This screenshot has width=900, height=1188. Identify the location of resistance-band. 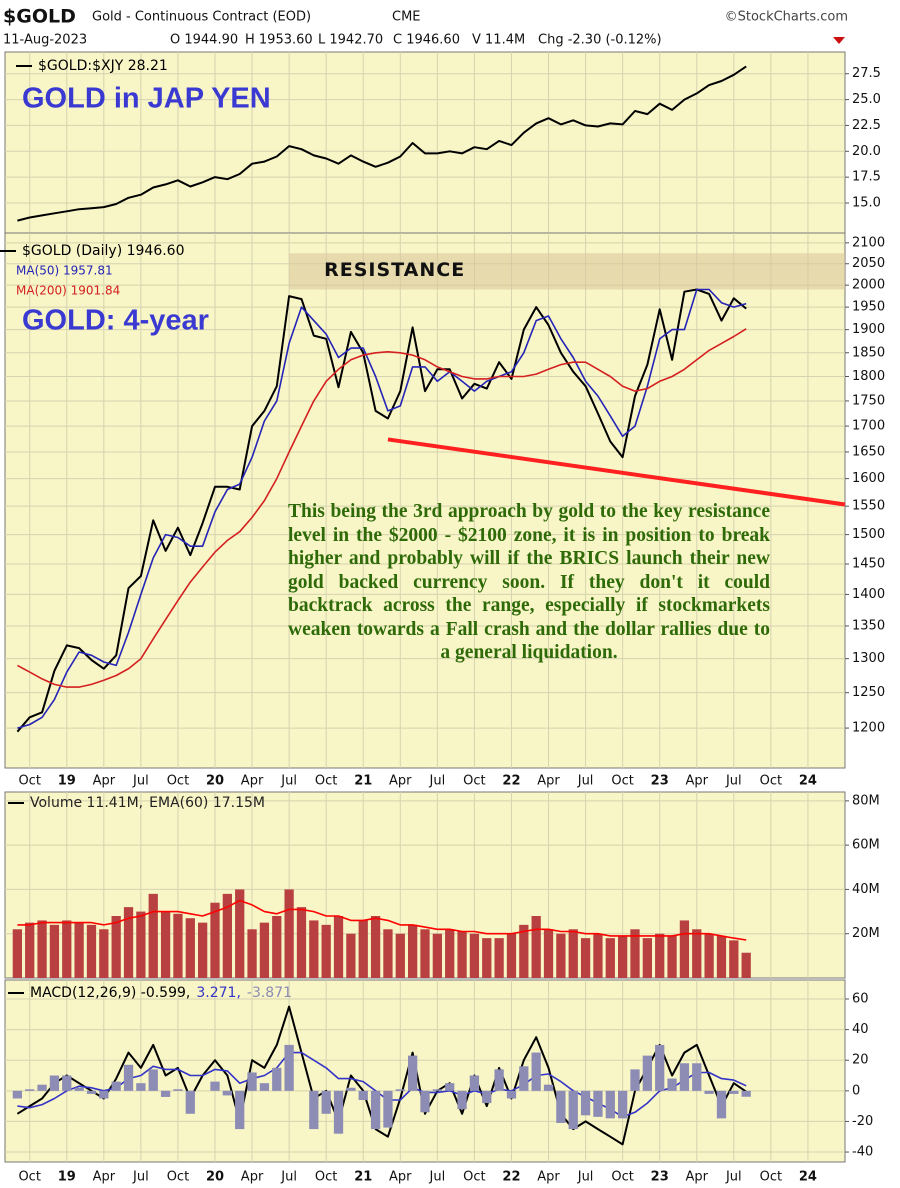
(567, 271).